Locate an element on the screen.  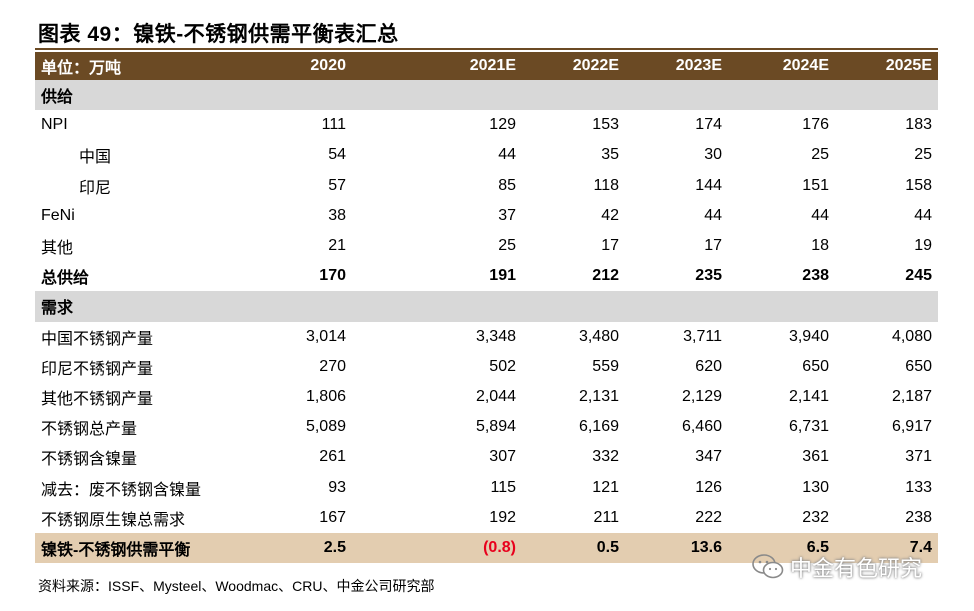
cell-value: 176 is located at coordinates (815, 125).